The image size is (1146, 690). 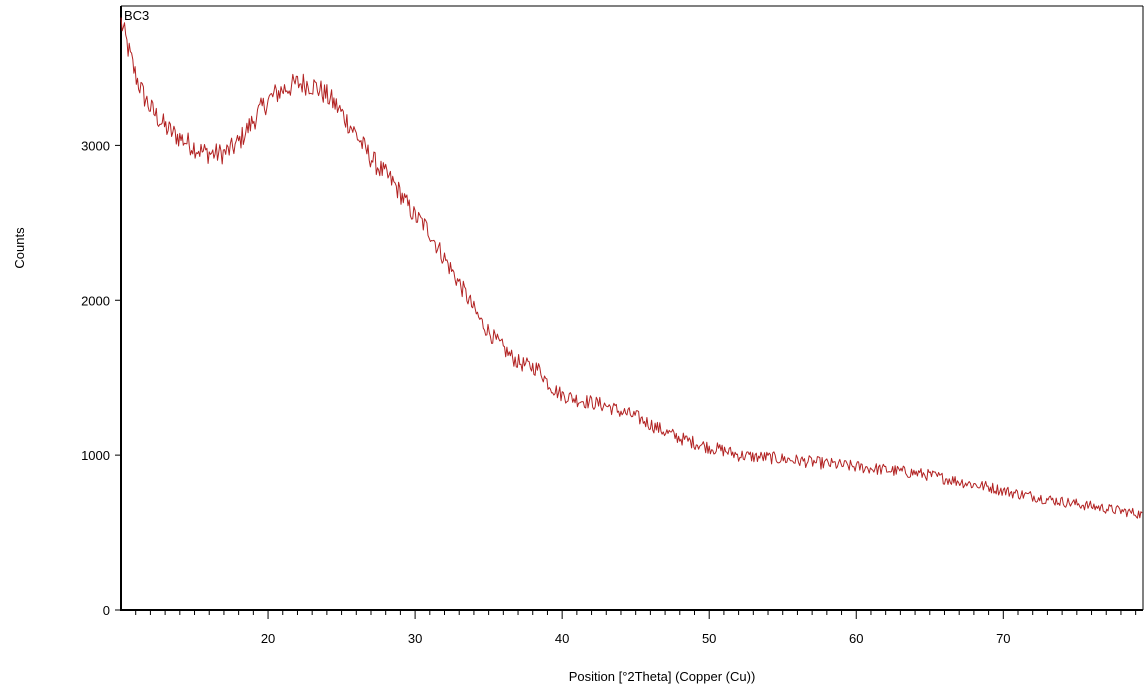 I want to click on series-label: BC3, so click(x=136, y=15).